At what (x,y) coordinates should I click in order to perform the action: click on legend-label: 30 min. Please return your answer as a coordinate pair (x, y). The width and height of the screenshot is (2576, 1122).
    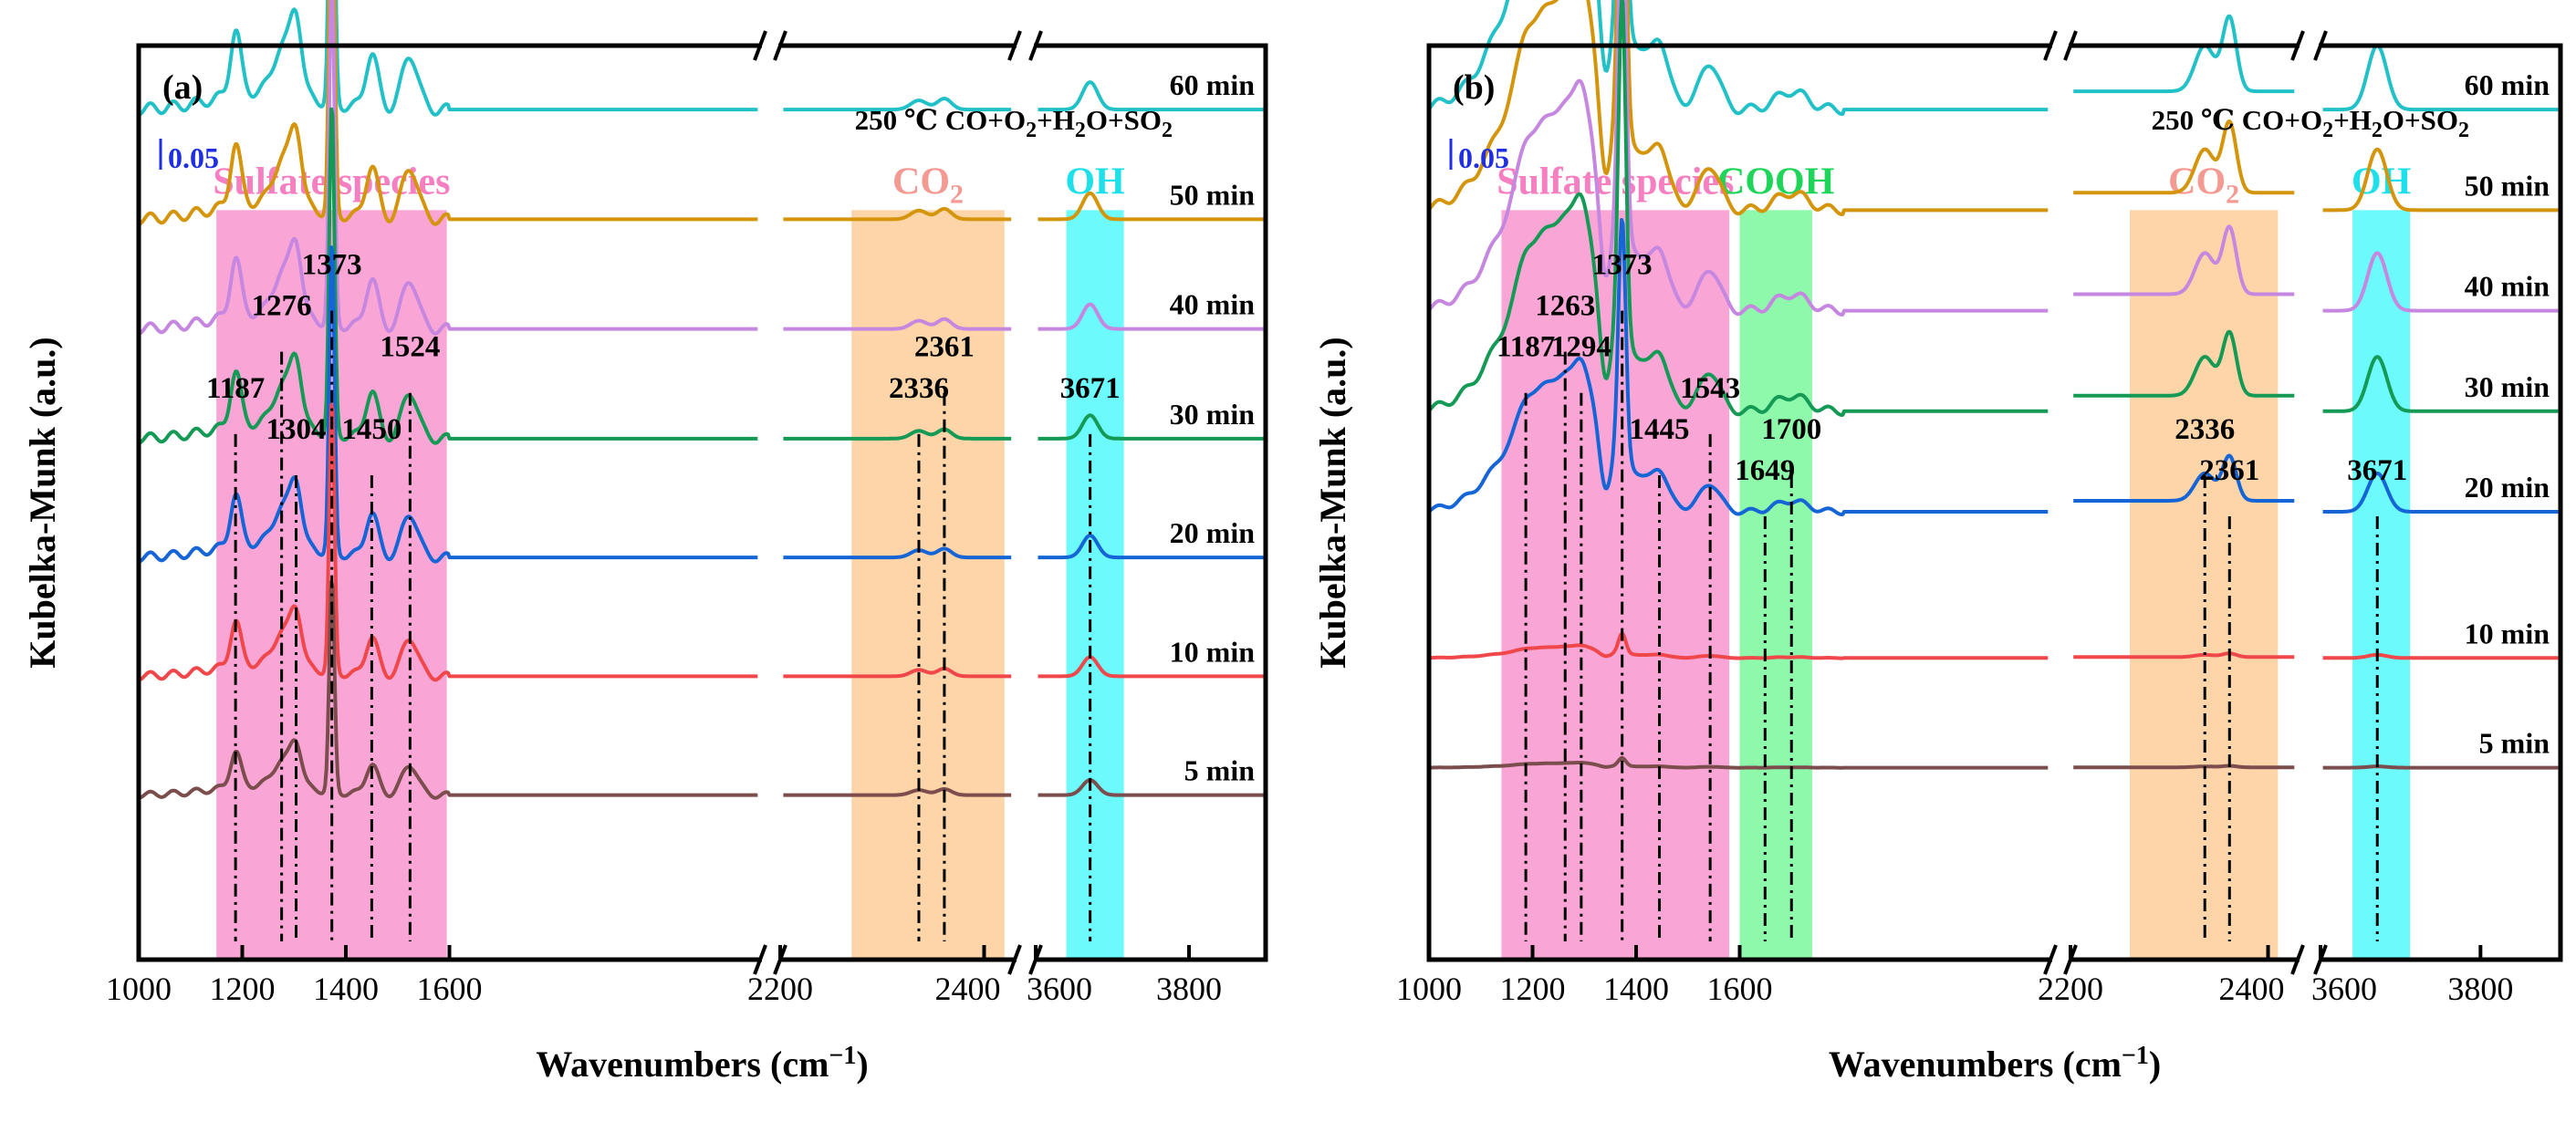
    Looking at the image, I should click on (1213, 414).